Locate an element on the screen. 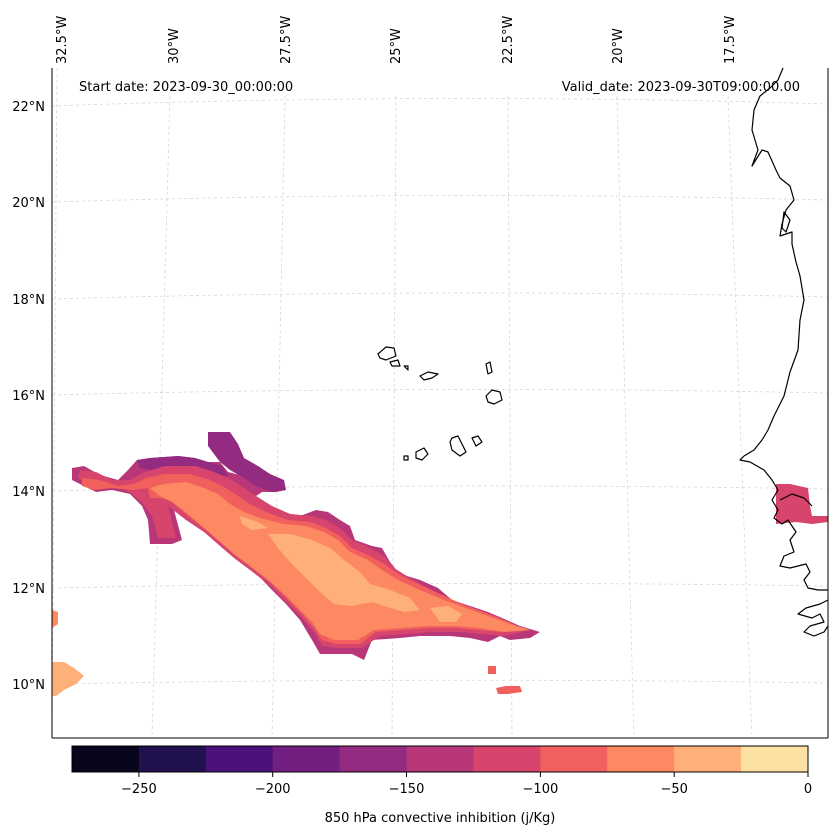 This screenshot has height=836, width=837. africa-coastline is located at coordinates (783, 329).